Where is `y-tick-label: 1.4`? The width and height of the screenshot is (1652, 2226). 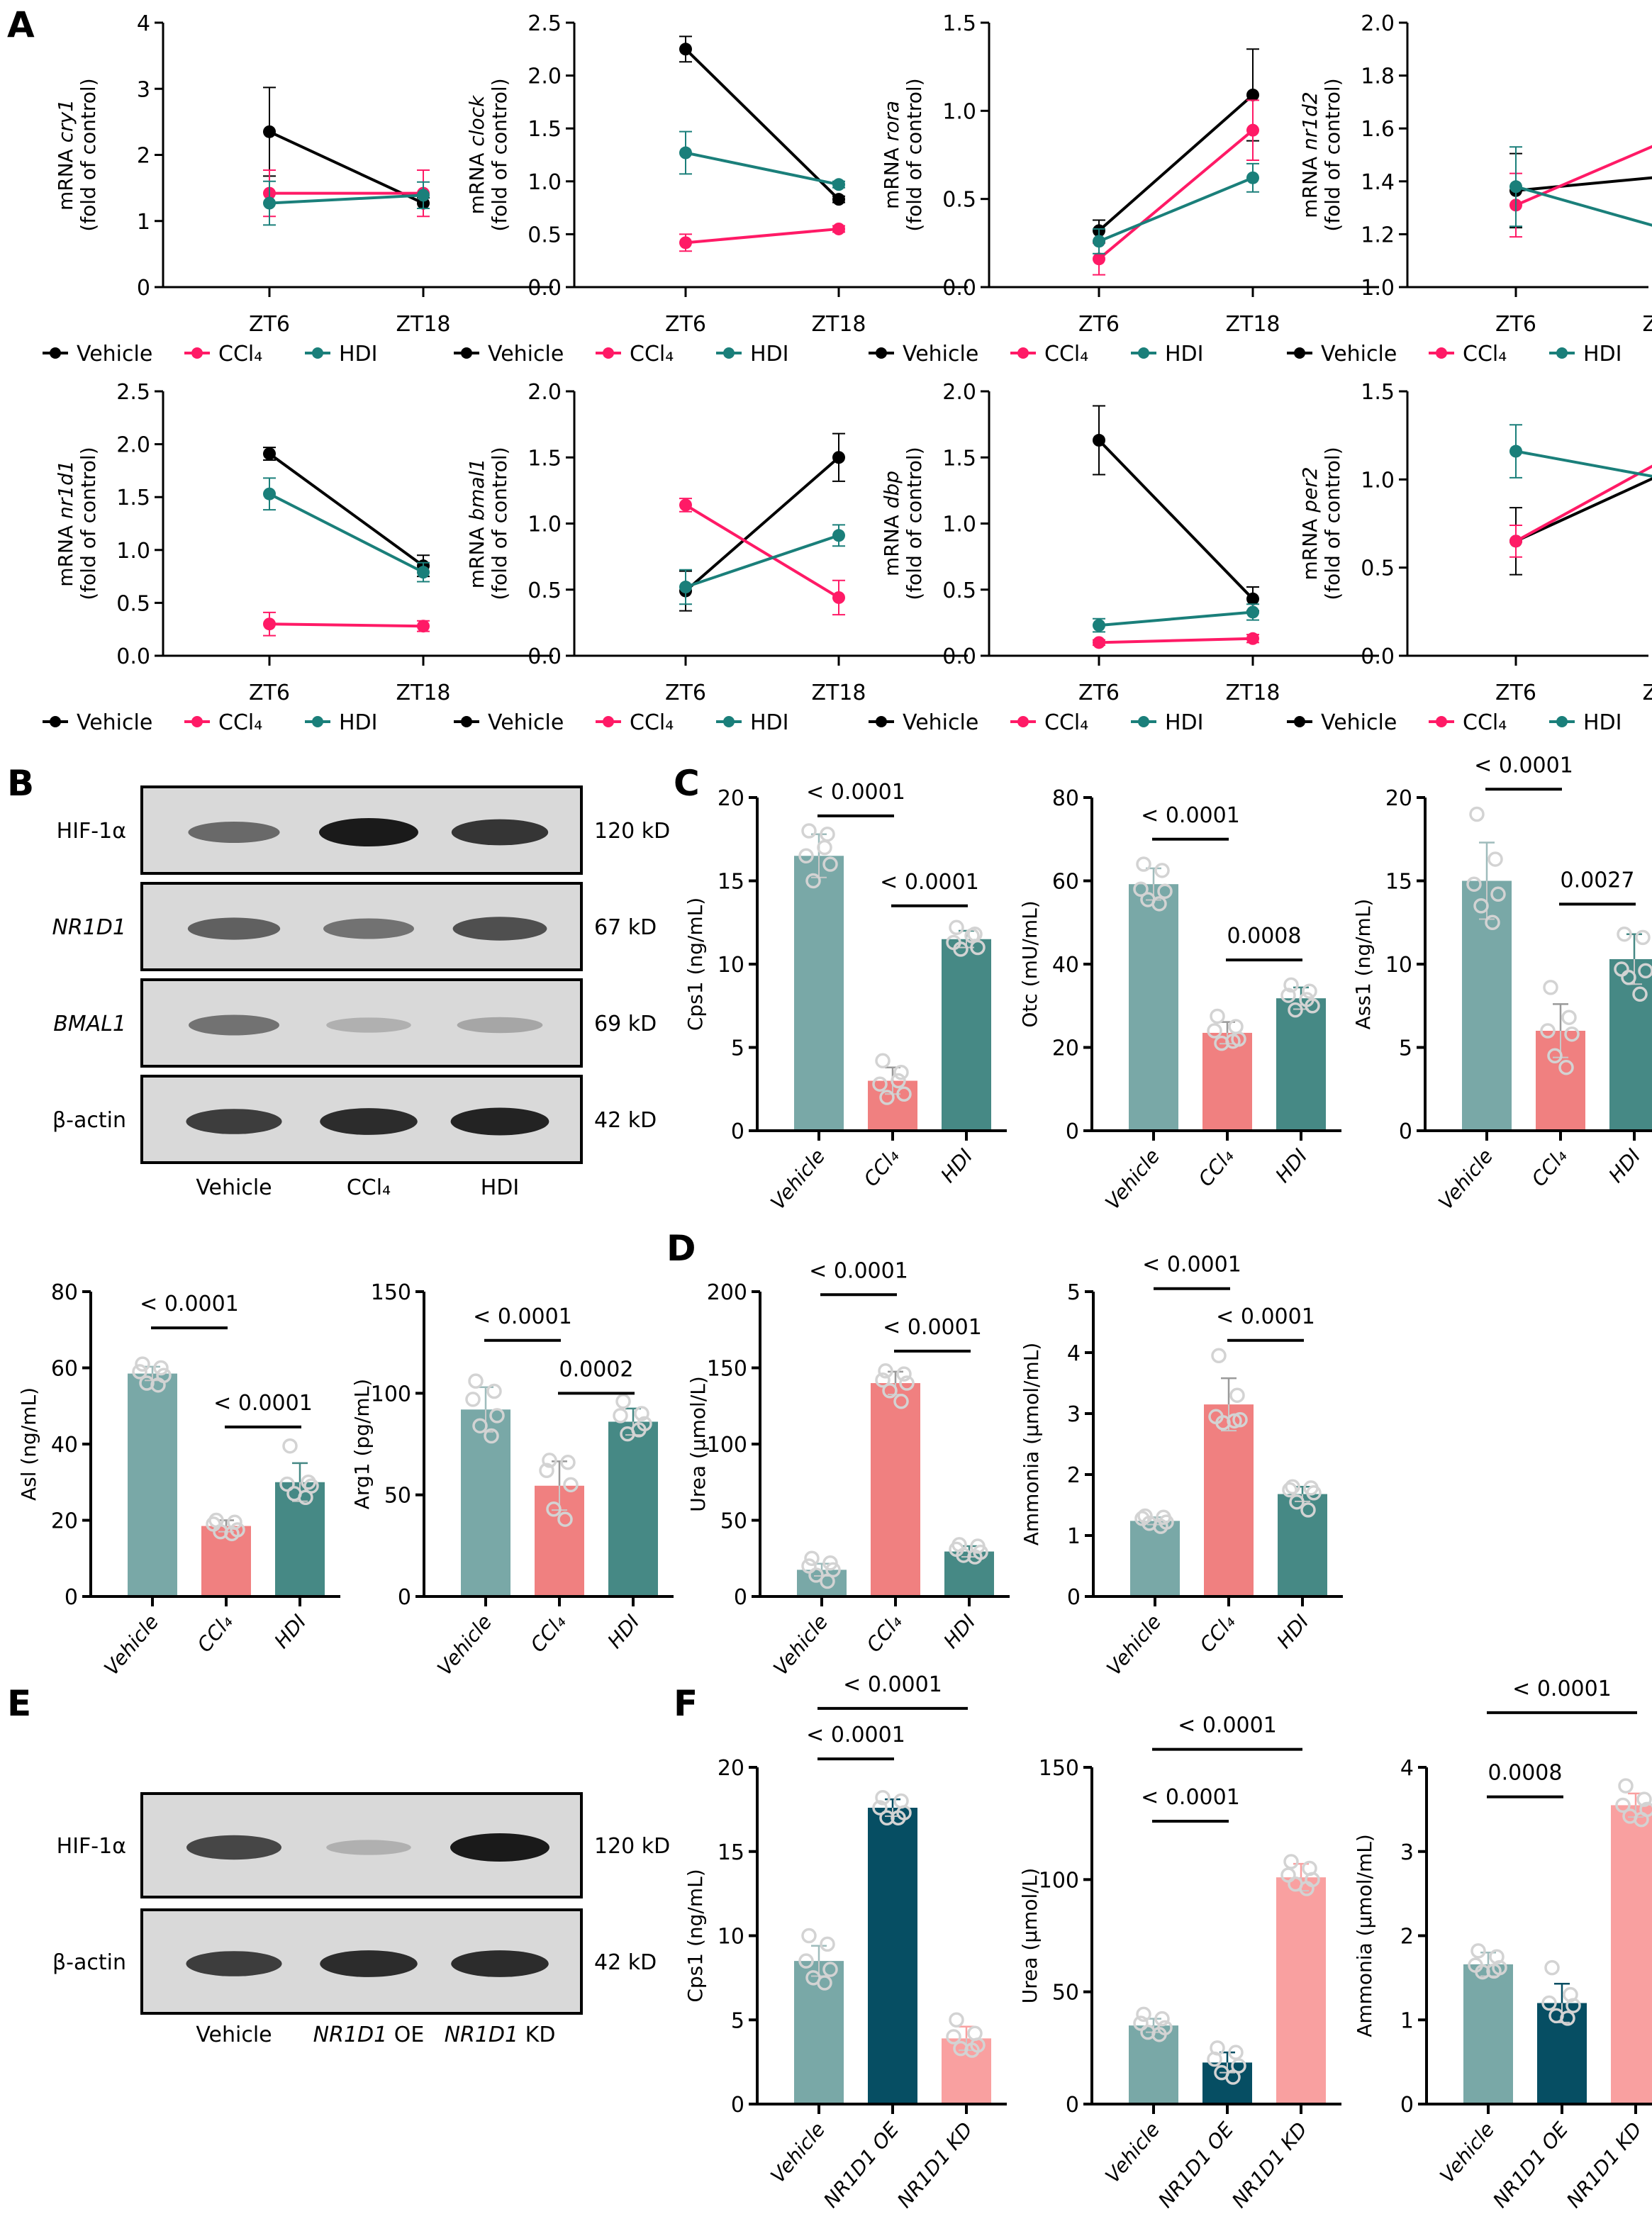 y-tick-label: 1.4 is located at coordinates (1378, 182).